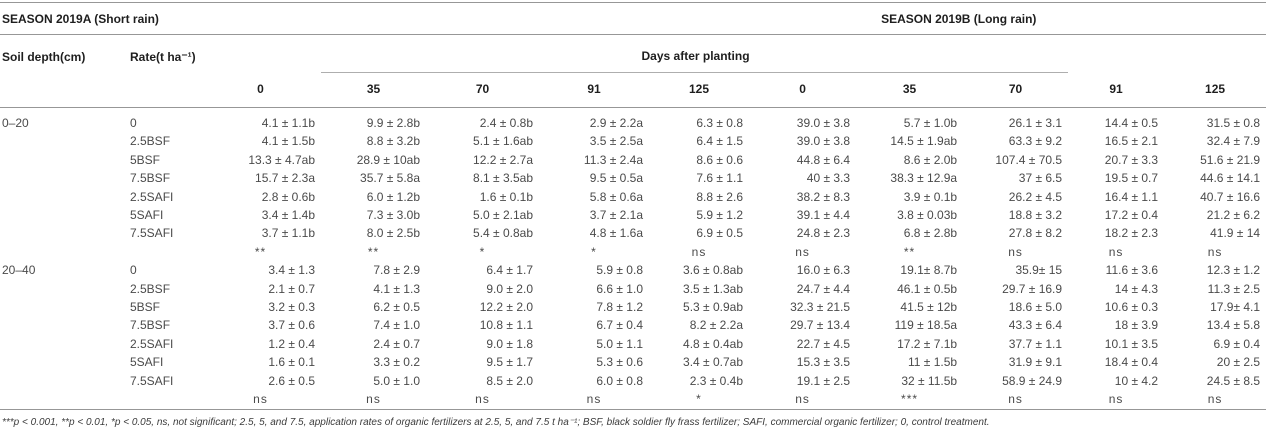 This screenshot has height=428, width=1266. What do you see at coordinates (1233, 215) in the screenshot?
I see `value-cell: 21.2 ± 6.2` at bounding box center [1233, 215].